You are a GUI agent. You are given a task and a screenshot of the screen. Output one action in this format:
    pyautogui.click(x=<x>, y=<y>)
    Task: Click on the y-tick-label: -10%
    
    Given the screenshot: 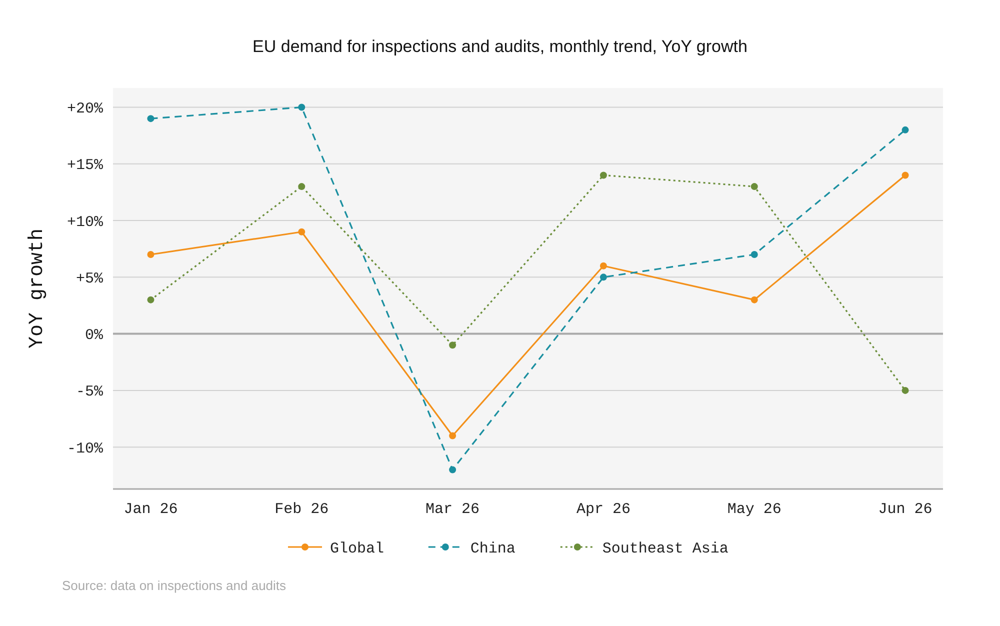 What is the action you would take?
    pyautogui.click(x=85, y=449)
    